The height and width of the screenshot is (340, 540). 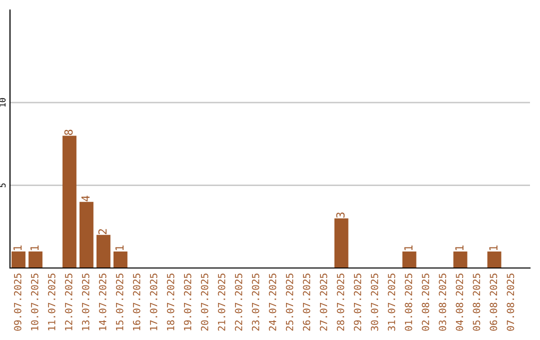 I want to click on x-tick-label: 17.07.2025, so click(x=154, y=302).